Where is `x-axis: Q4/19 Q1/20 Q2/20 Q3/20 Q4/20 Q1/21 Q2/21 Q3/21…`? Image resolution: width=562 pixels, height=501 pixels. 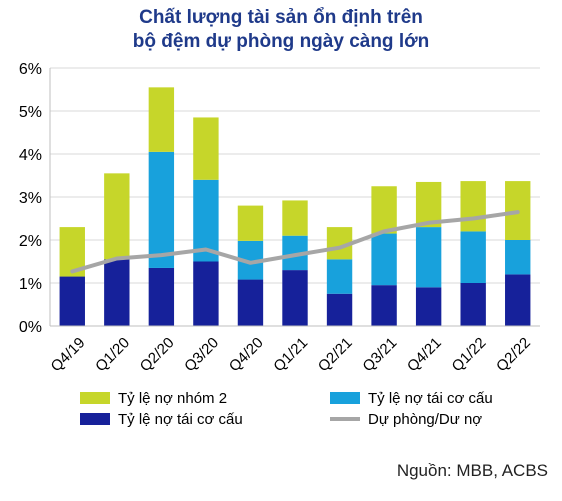 x-axis: Q4/19 Q1/20 Q2/20 Q3/20 Q4/20 Q1/21 Q2/21 Q3/21… is located at coordinates (294, 350).